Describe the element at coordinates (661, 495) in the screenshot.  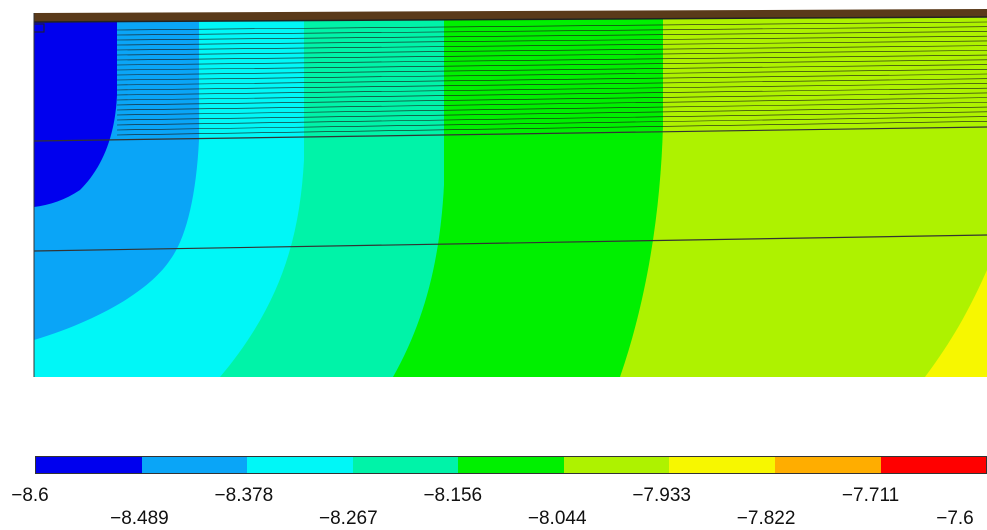
I see `colorbar-tick-label: −7.933` at that location.